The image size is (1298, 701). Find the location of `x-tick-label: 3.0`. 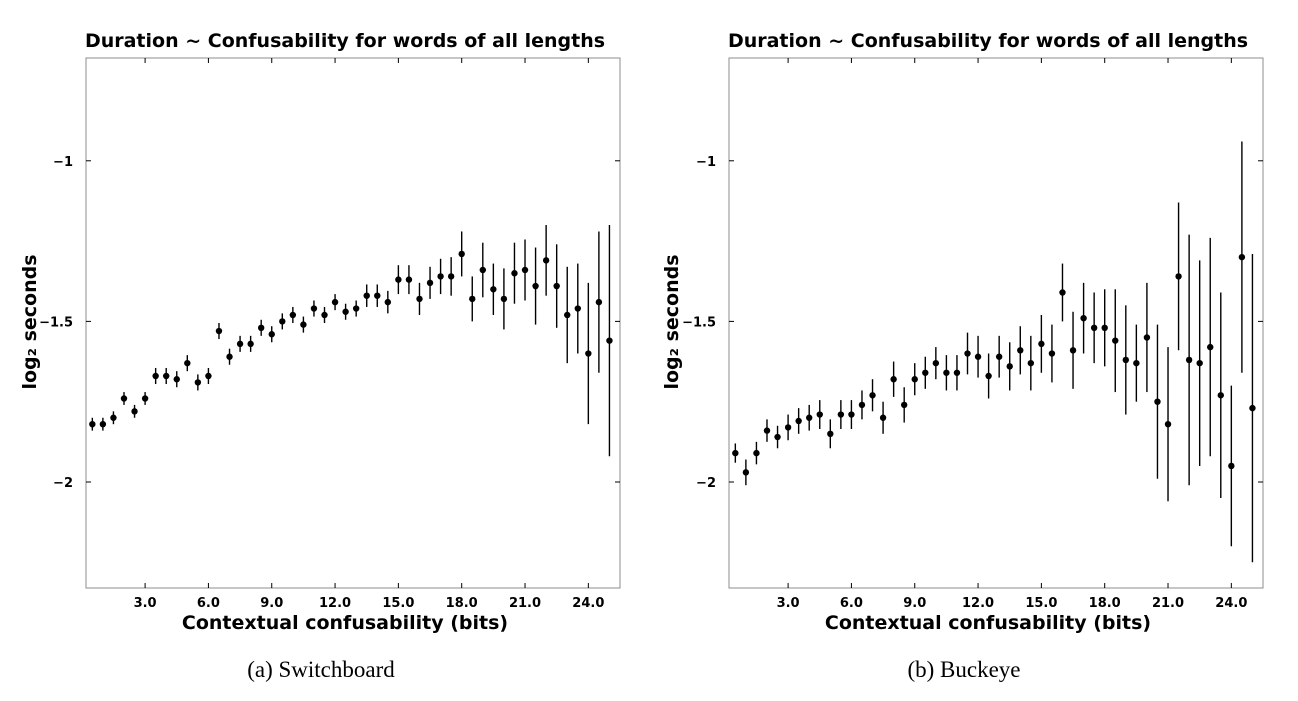

x-tick-label: 3.0 is located at coordinates (145, 603).